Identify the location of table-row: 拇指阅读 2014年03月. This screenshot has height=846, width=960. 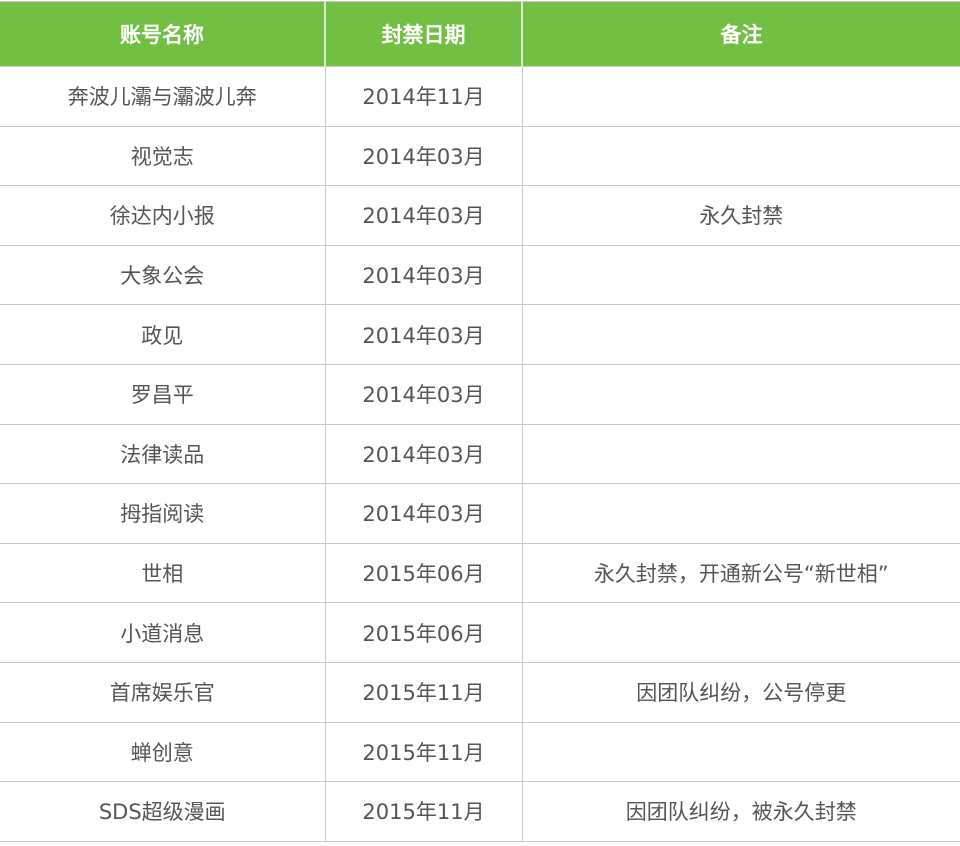
(480, 513).